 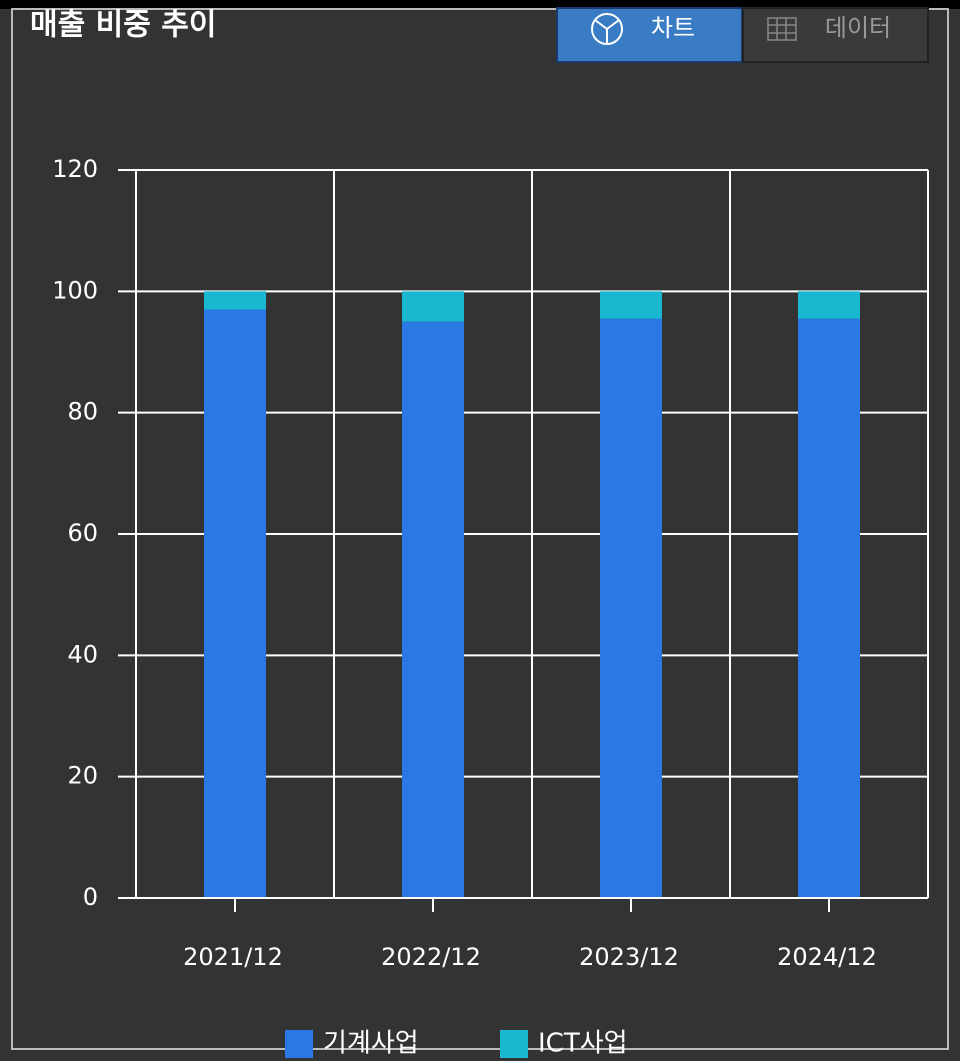 What do you see at coordinates (629, 957) in the screenshot?
I see `x-tick-label: 2023/12` at bounding box center [629, 957].